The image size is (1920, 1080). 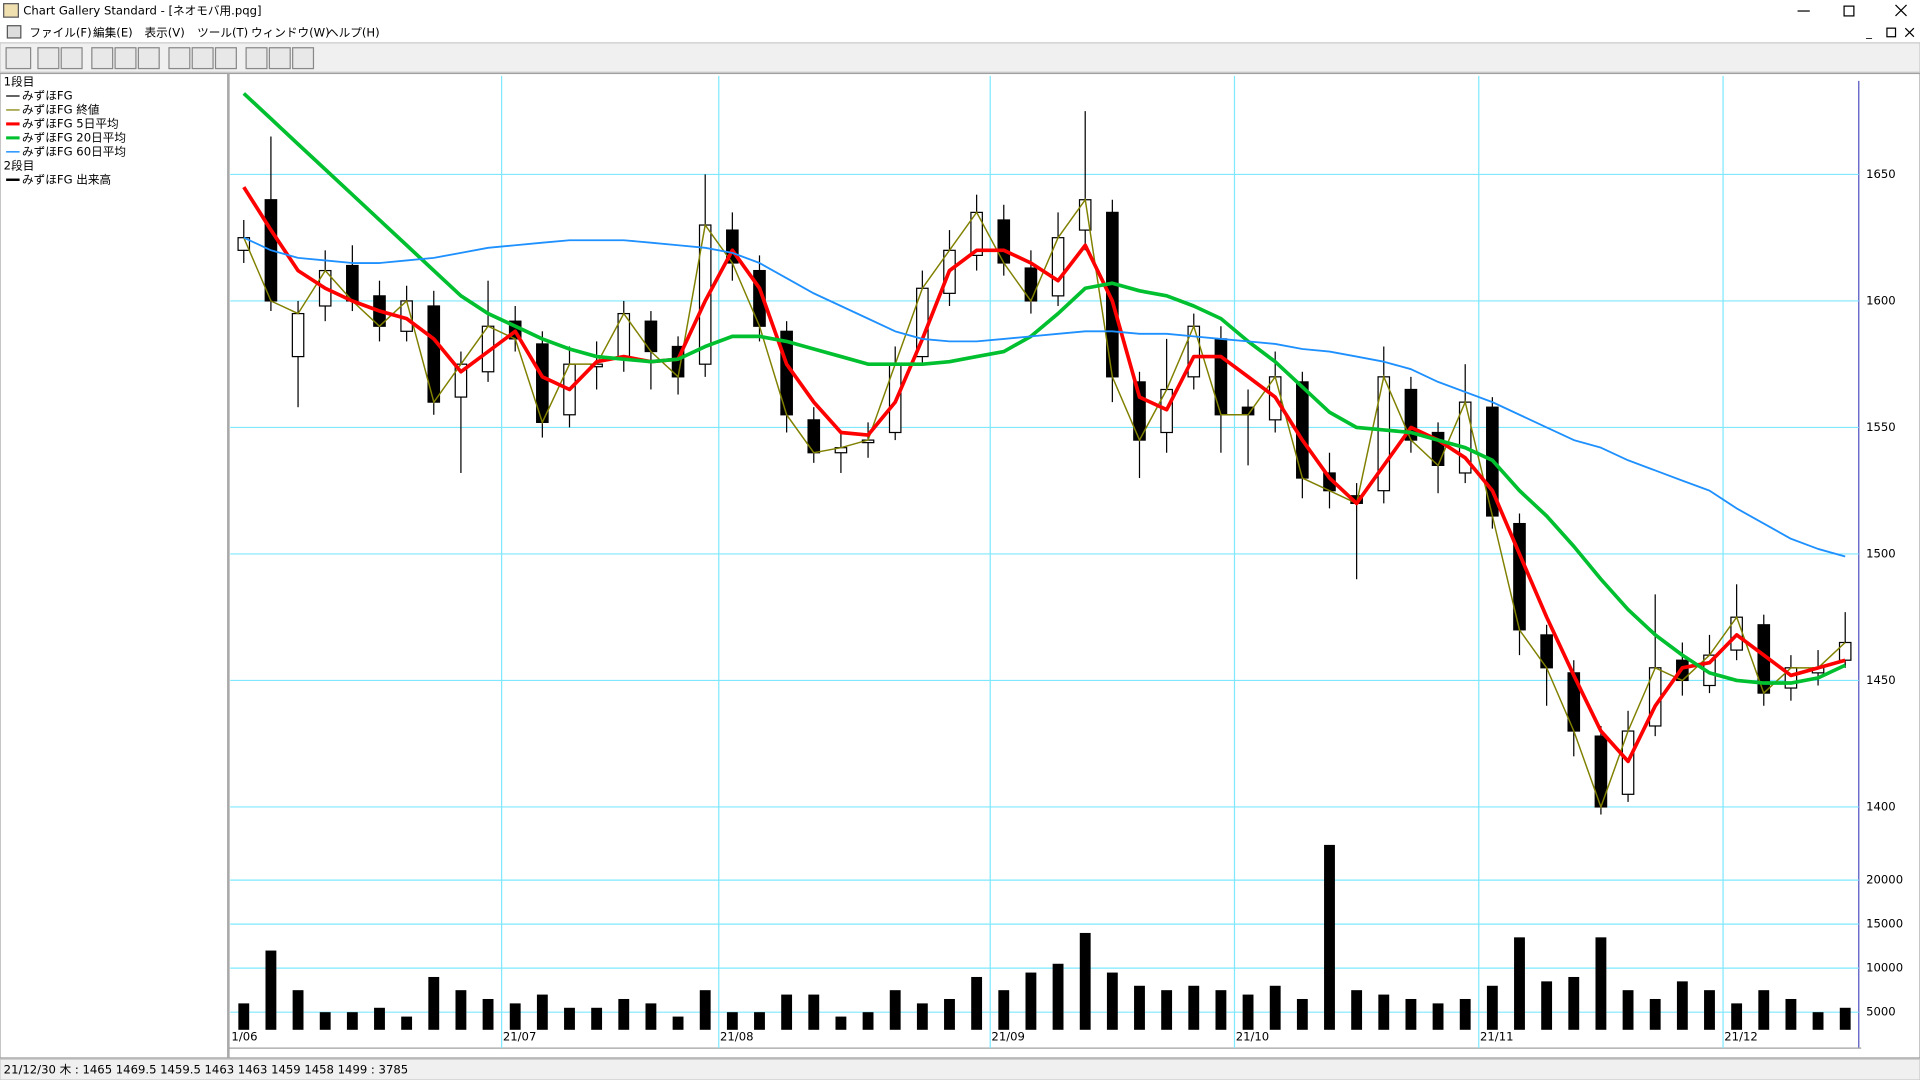 What do you see at coordinates (960, 57) in the screenshot?
I see `toolbar` at bounding box center [960, 57].